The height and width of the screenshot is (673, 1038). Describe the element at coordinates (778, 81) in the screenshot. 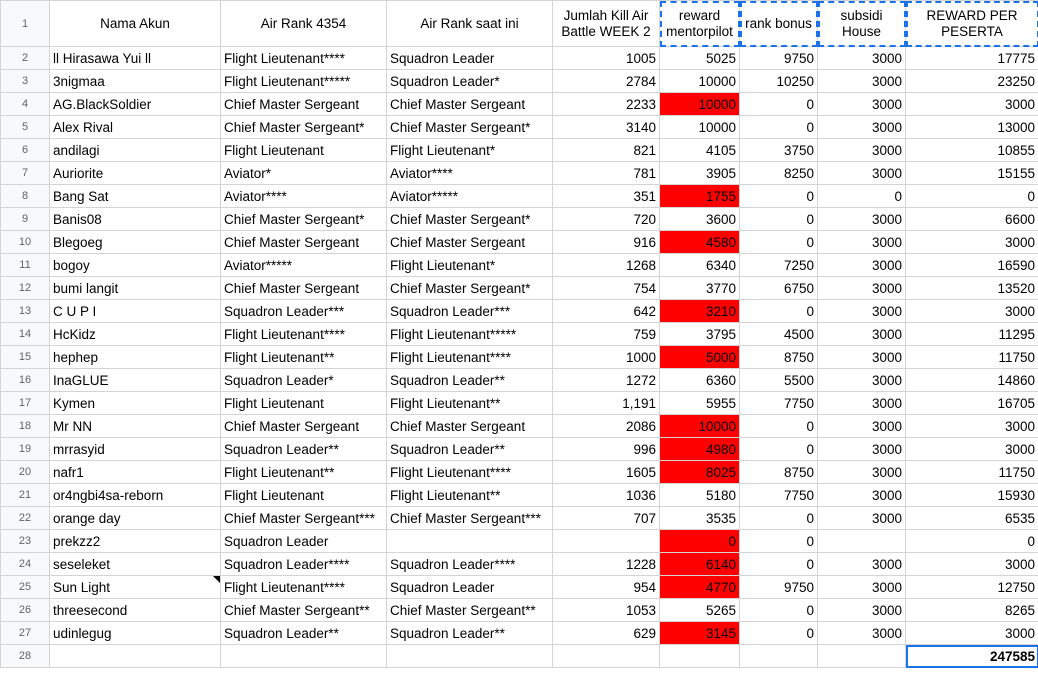

I see `cell-rank-bonus: 10250` at that location.